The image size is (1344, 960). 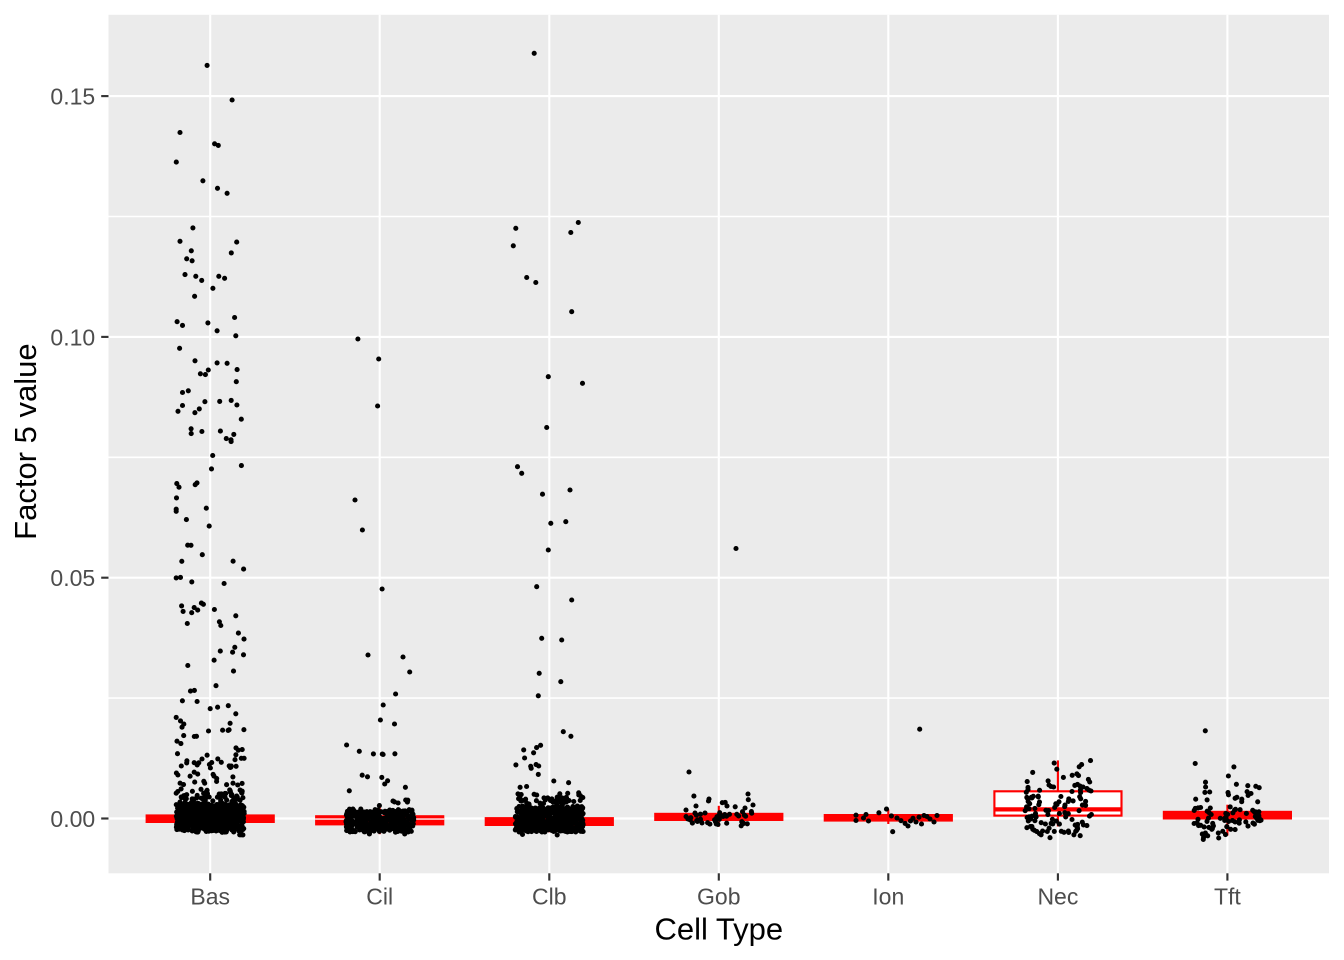 I want to click on svg-text: 0.15, so click(x=72, y=97).